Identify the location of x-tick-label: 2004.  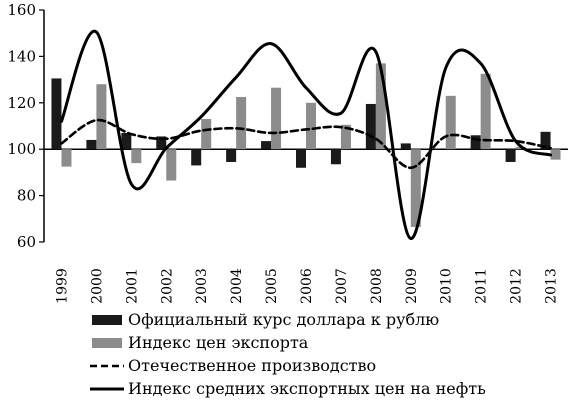
(237, 286).